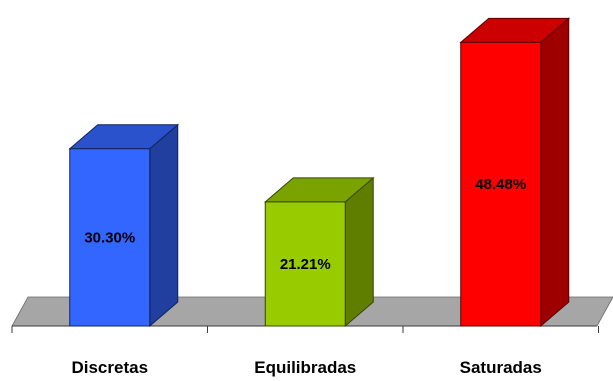 This screenshot has height=381, width=613. I want to click on data-label-saturadas: 48.48%, so click(500, 184).